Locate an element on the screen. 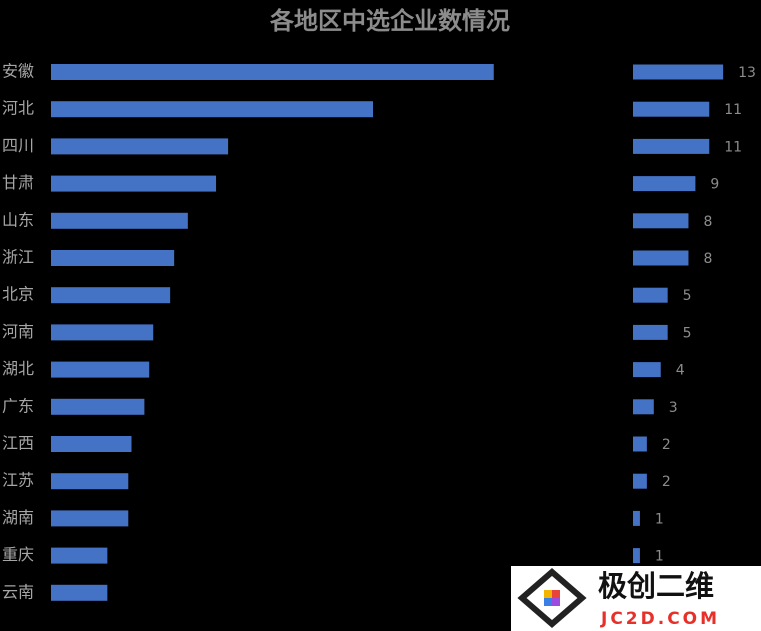  y-tick-label: 河南 is located at coordinates (18, 331).